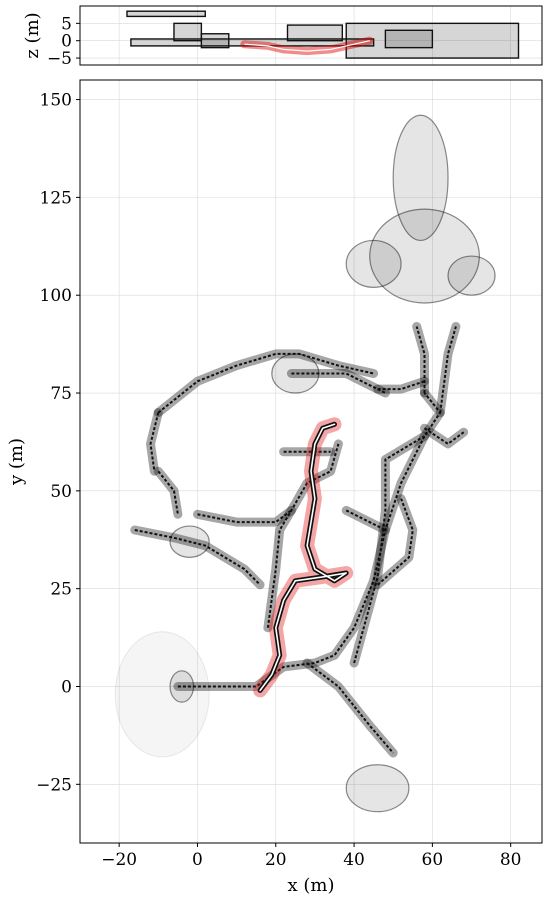 The height and width of the screenshot is (899, 549). I want to click on side-view-frame, so click(311, 35).